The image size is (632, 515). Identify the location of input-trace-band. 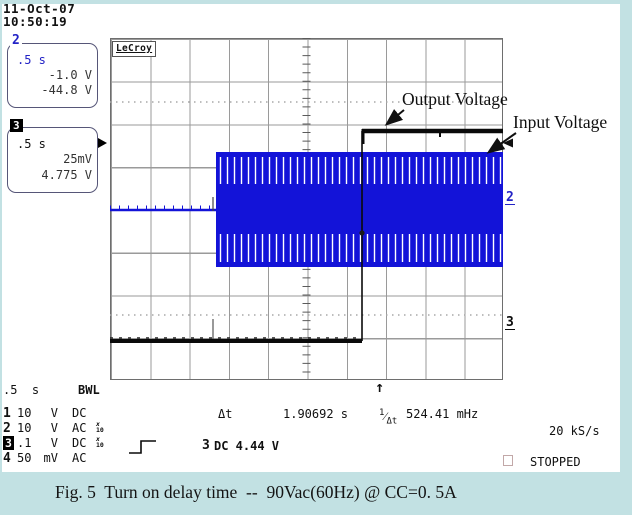
(359, 209).